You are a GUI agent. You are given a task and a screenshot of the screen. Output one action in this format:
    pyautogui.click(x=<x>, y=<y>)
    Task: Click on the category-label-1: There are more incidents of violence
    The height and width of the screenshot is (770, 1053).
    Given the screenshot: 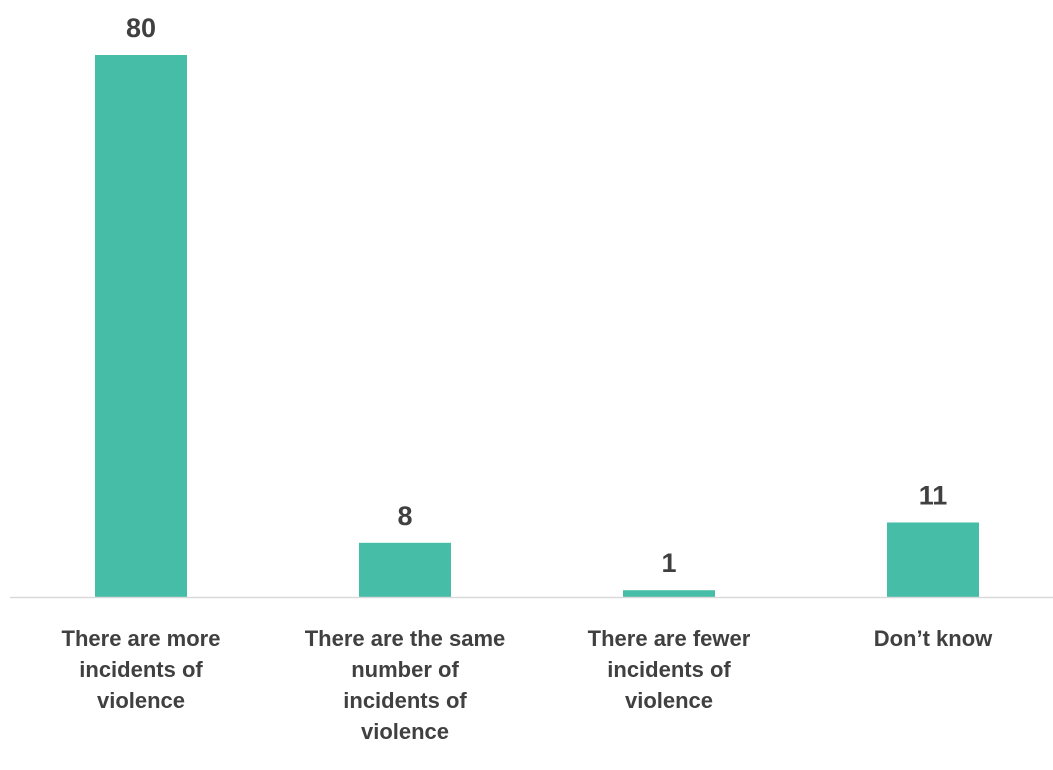 What is the action you would take?
    pyautogui.click(x=141, y=669)
    